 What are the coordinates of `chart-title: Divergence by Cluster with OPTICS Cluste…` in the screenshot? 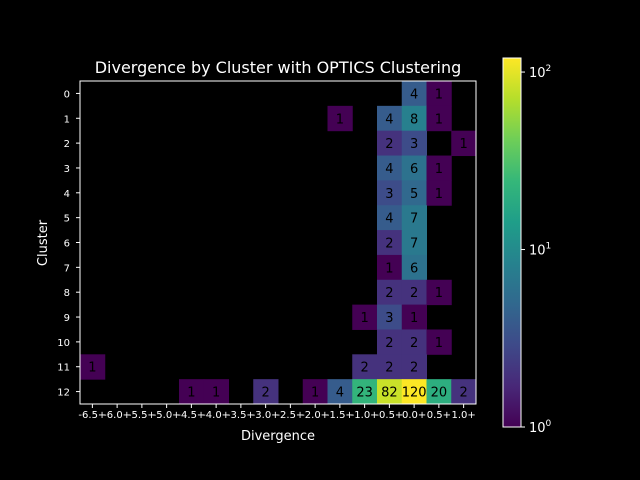 It's located at (278, 67).